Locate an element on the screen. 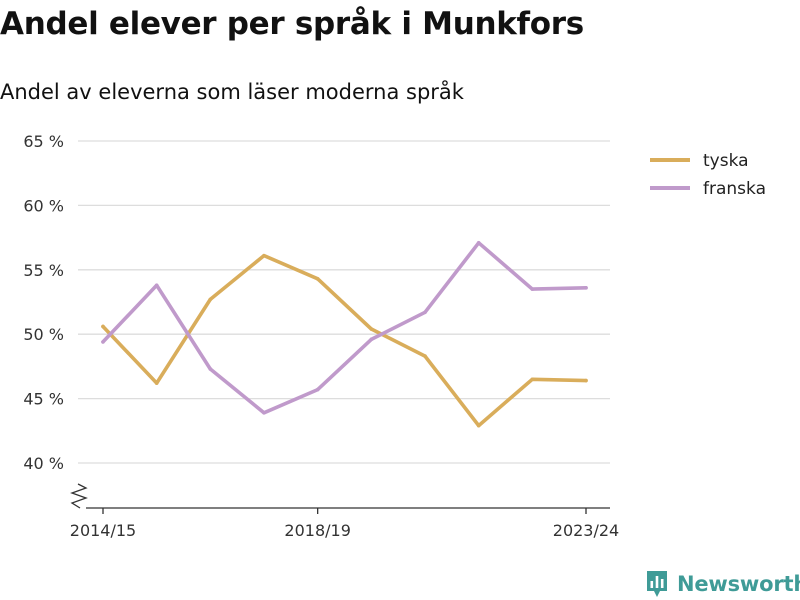 The image size is (800, 600). zigzag-break-icon is located at coordinates (79, 496).